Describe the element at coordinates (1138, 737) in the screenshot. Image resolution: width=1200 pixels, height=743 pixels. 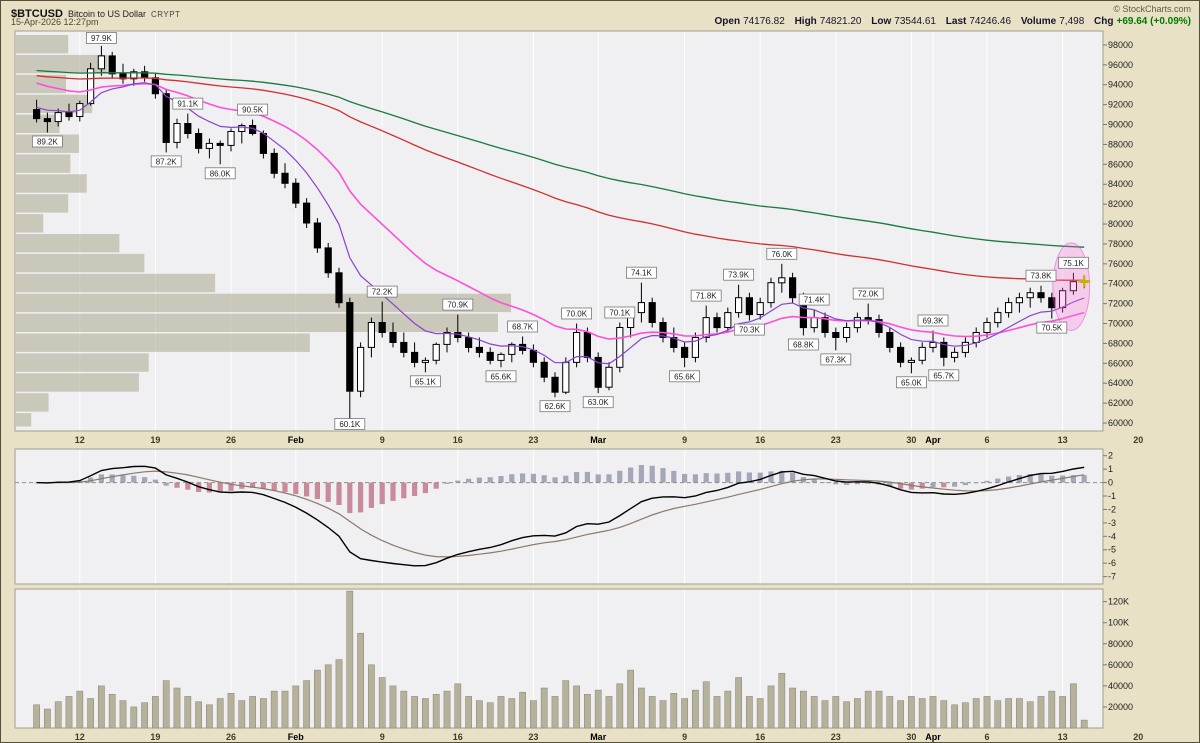
I see `date-axis-label: 20` at that location.